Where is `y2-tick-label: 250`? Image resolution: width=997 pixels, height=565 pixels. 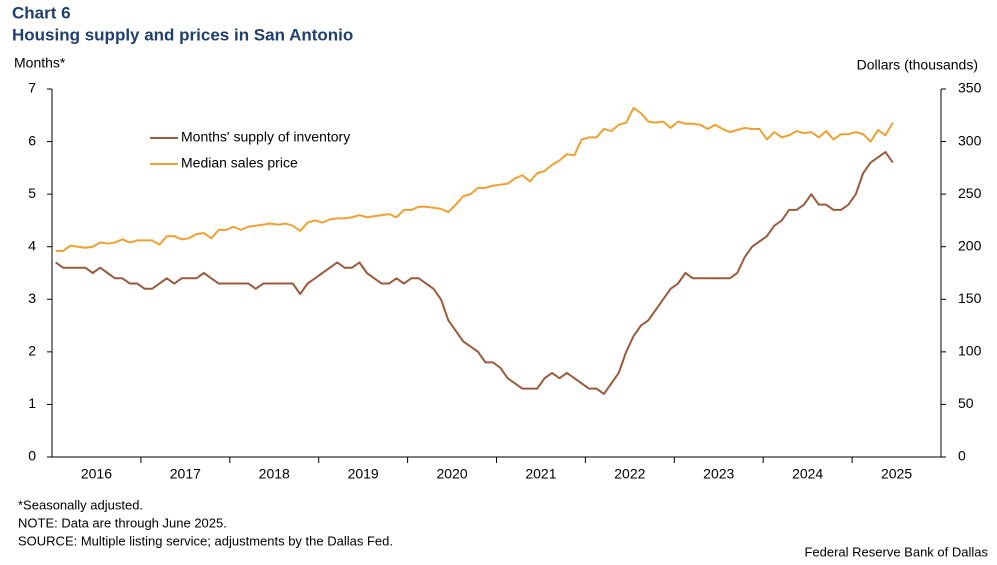
y2-tick-label: 250 is located at coordinates (970, 193).